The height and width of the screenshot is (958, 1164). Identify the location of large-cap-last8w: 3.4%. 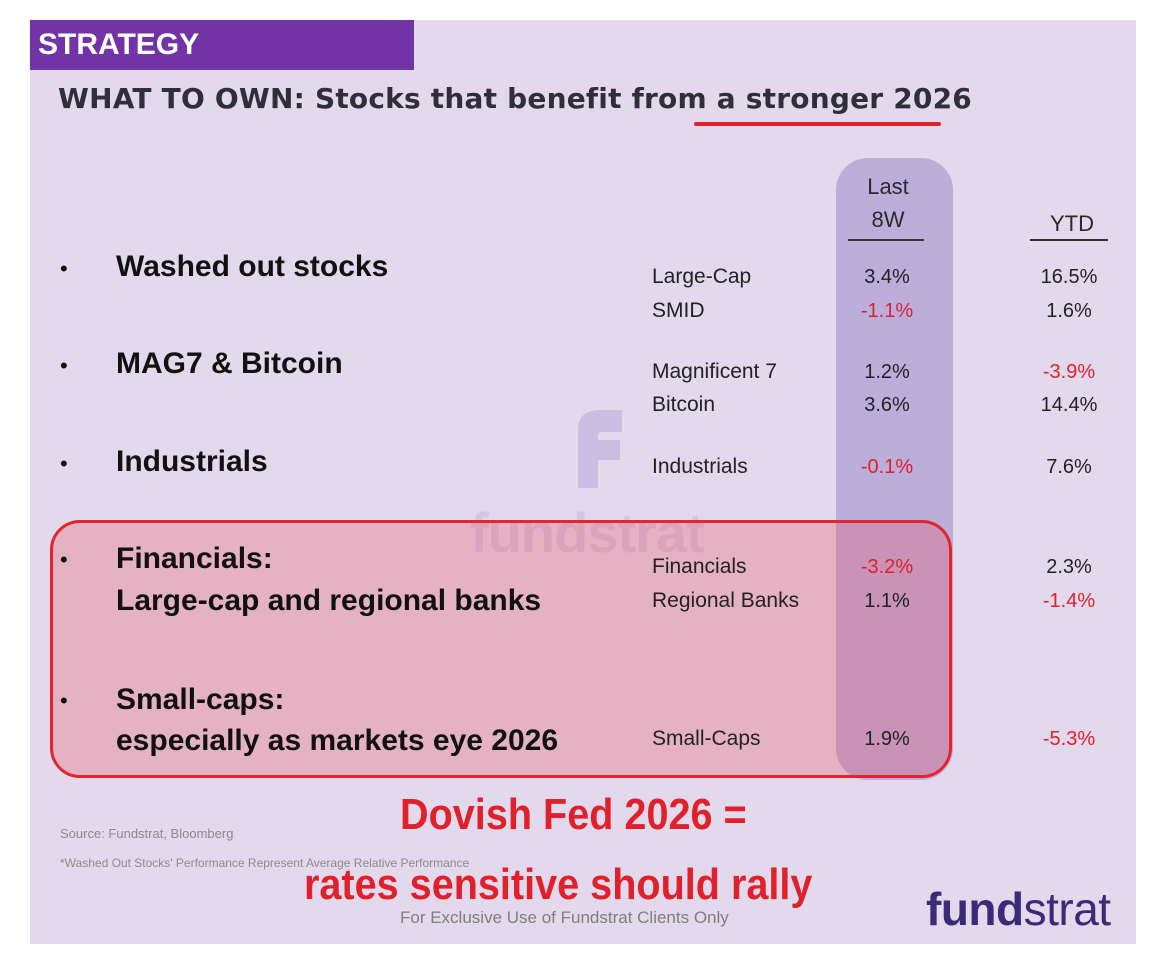
(887, 277).